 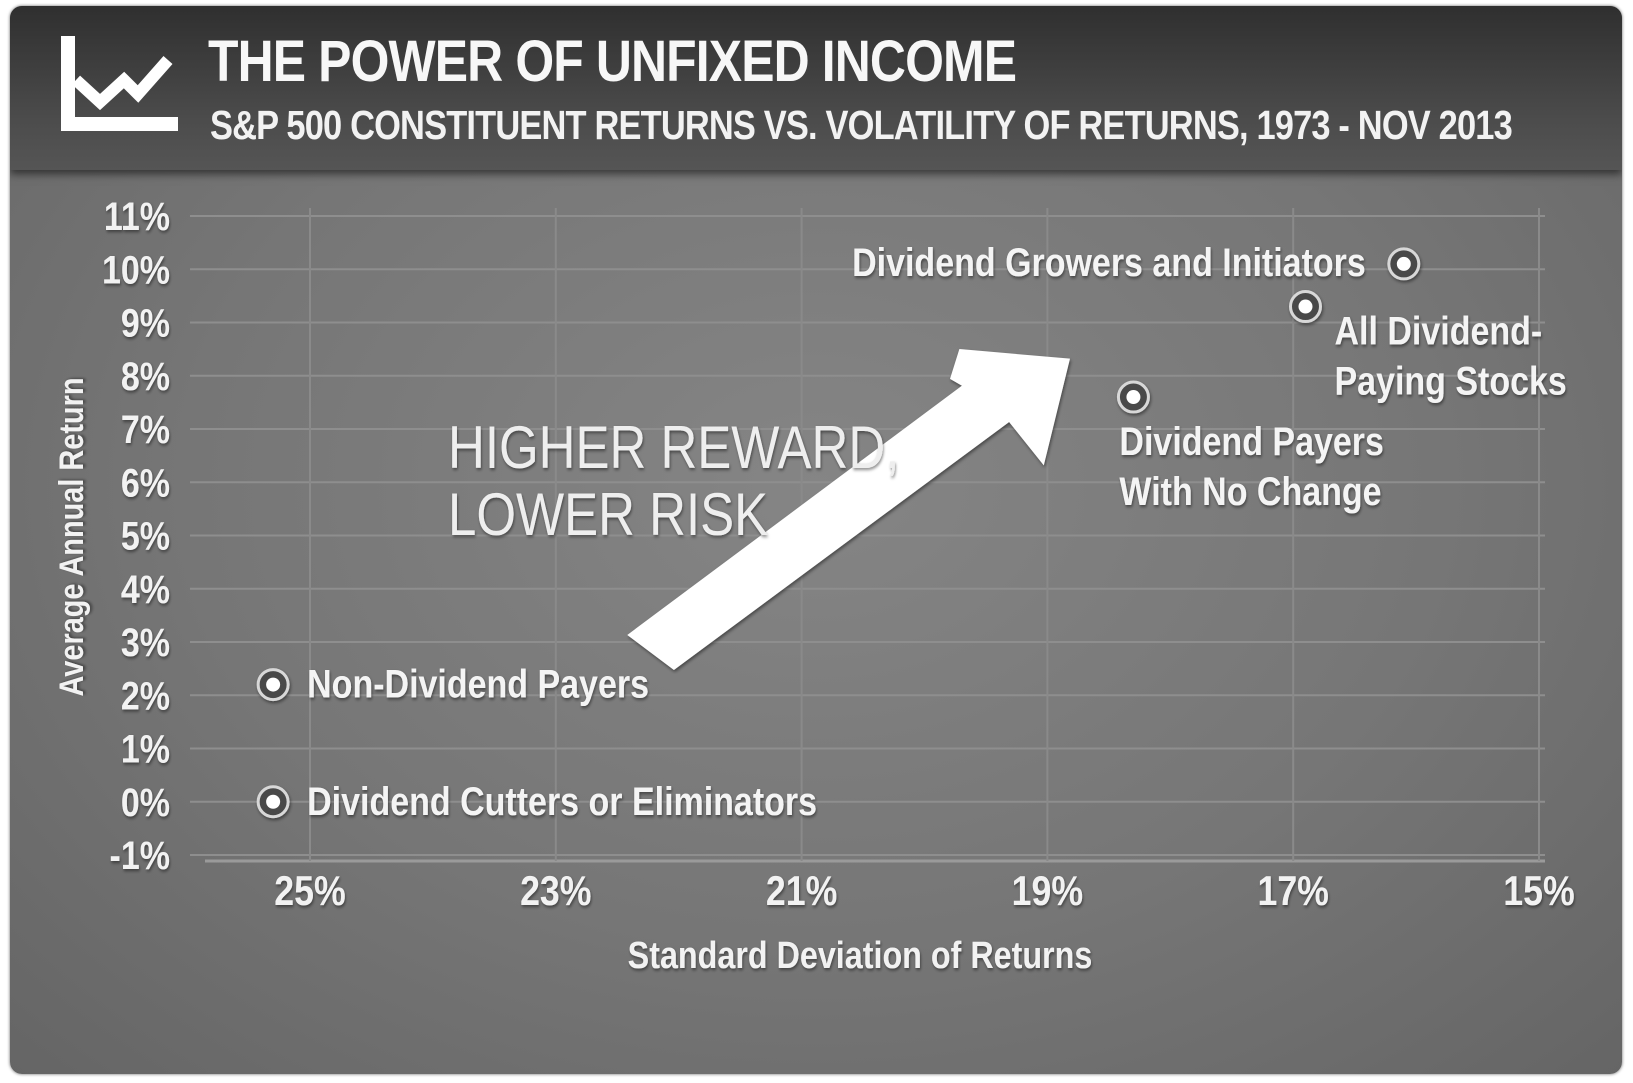 I want to click on chart-title: THE POWER OF UNFIXED INCOME, so click(x=612, y=61).